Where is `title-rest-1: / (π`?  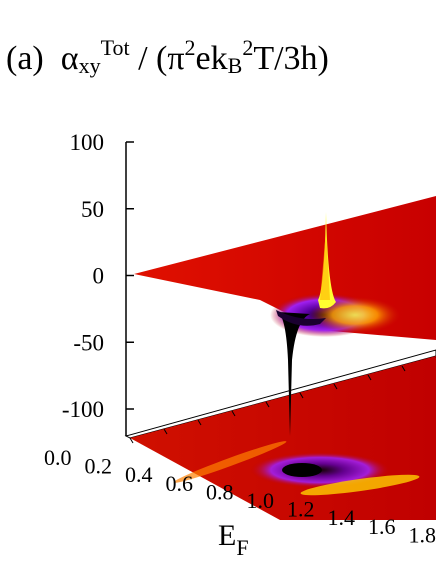
title-rest-1: / (π is located at coordinates (157, 58).